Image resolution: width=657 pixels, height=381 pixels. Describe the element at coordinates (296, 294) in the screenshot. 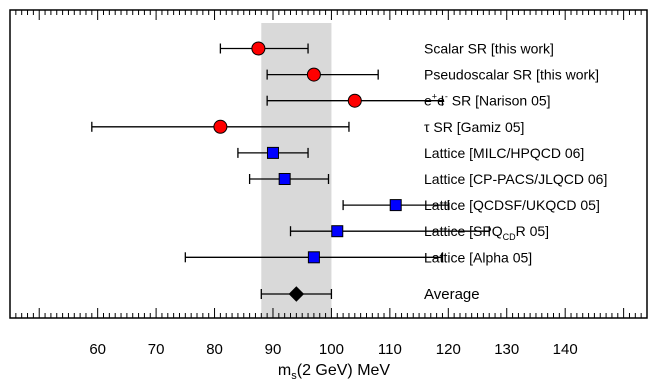

I see `diamond-marker` at that location.